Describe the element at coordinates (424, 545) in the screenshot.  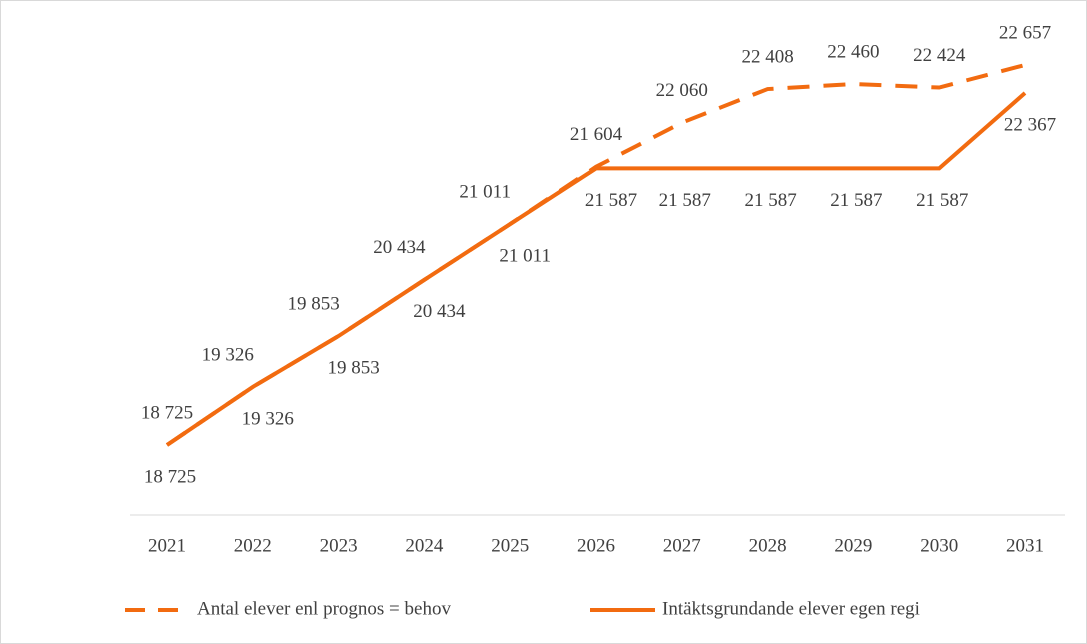
I see `x-tick-label: 2024` at that location.